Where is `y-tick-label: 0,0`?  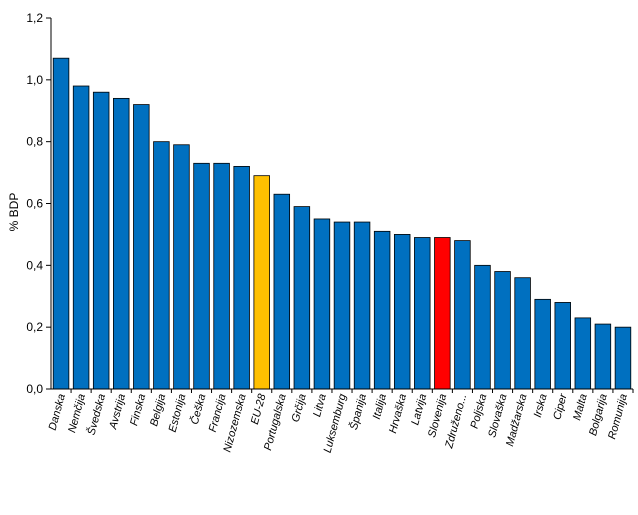
y-tick-label: 0,0 is located at coordinates (34, 389).